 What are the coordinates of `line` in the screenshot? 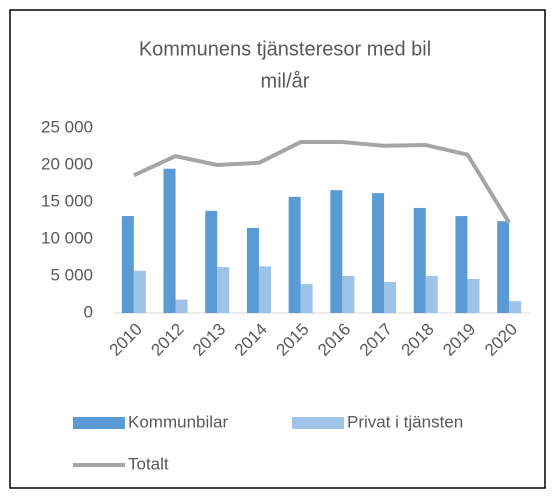 It's located at (322, 182).